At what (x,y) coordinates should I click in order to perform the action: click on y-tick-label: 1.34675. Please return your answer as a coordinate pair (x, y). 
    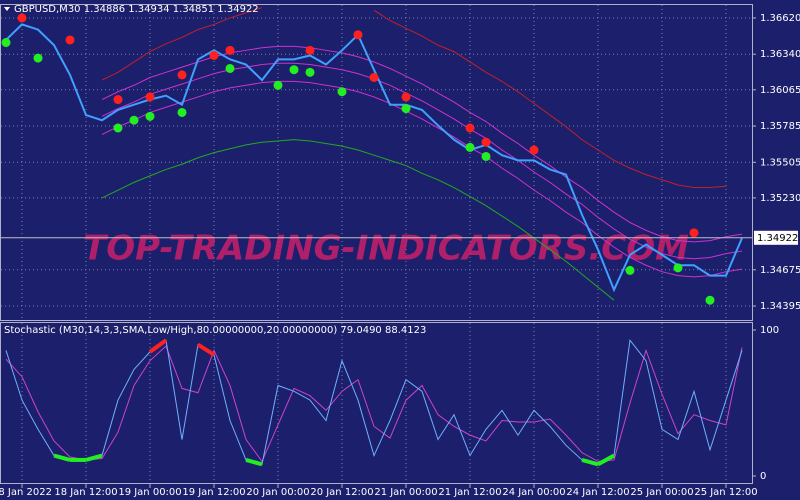
    Looking at the image, I should click on (780, 270).